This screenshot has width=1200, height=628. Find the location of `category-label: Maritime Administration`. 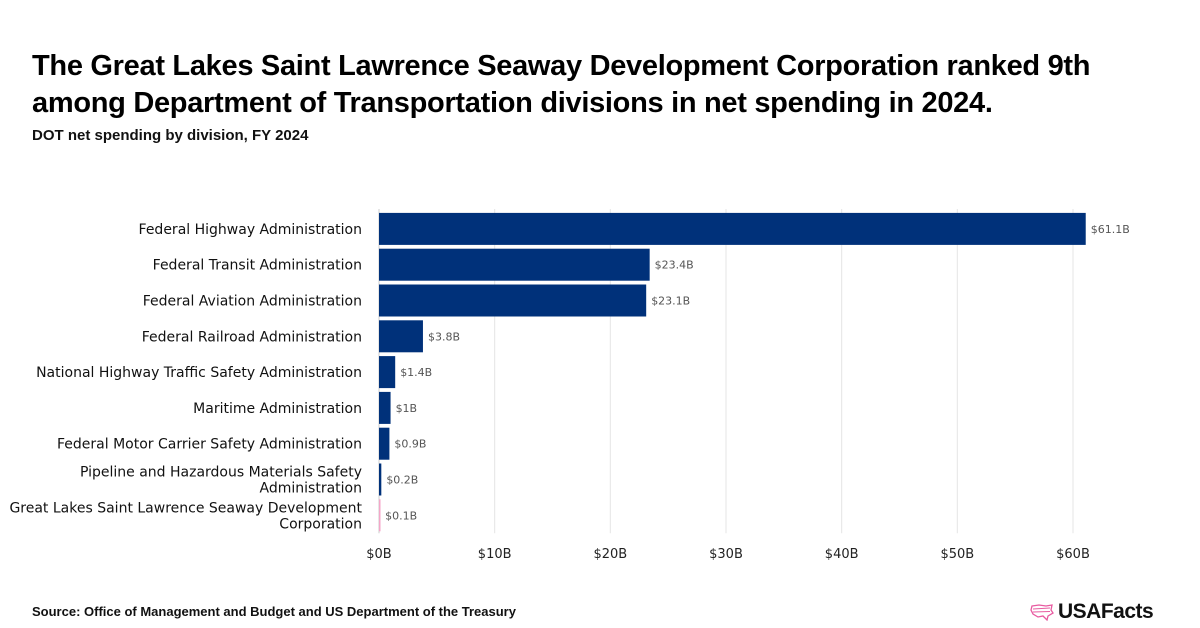

category-label: Maritime Administration is located at coordinates (277, 409).